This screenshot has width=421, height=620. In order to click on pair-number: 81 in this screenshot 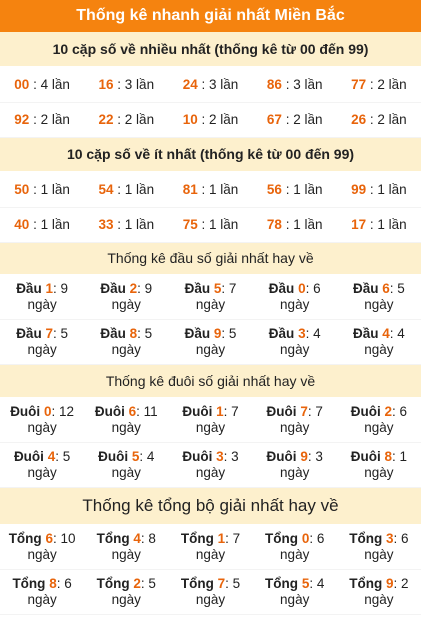, I will do `click(190, 189)`.